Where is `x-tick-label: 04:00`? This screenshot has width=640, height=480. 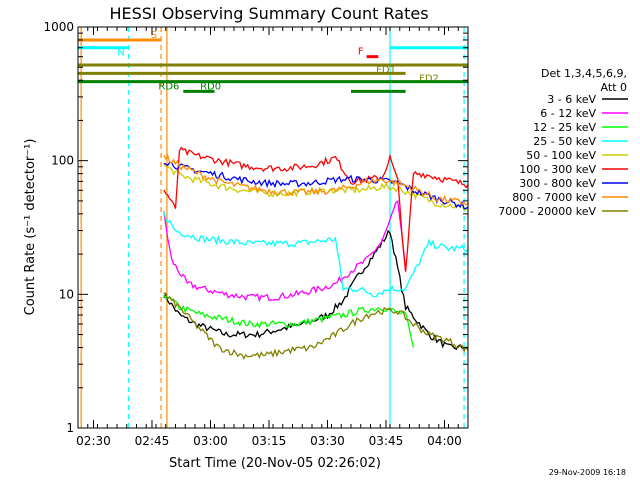 x-tick-label: 04:00 is located at coordinates (444, 441).